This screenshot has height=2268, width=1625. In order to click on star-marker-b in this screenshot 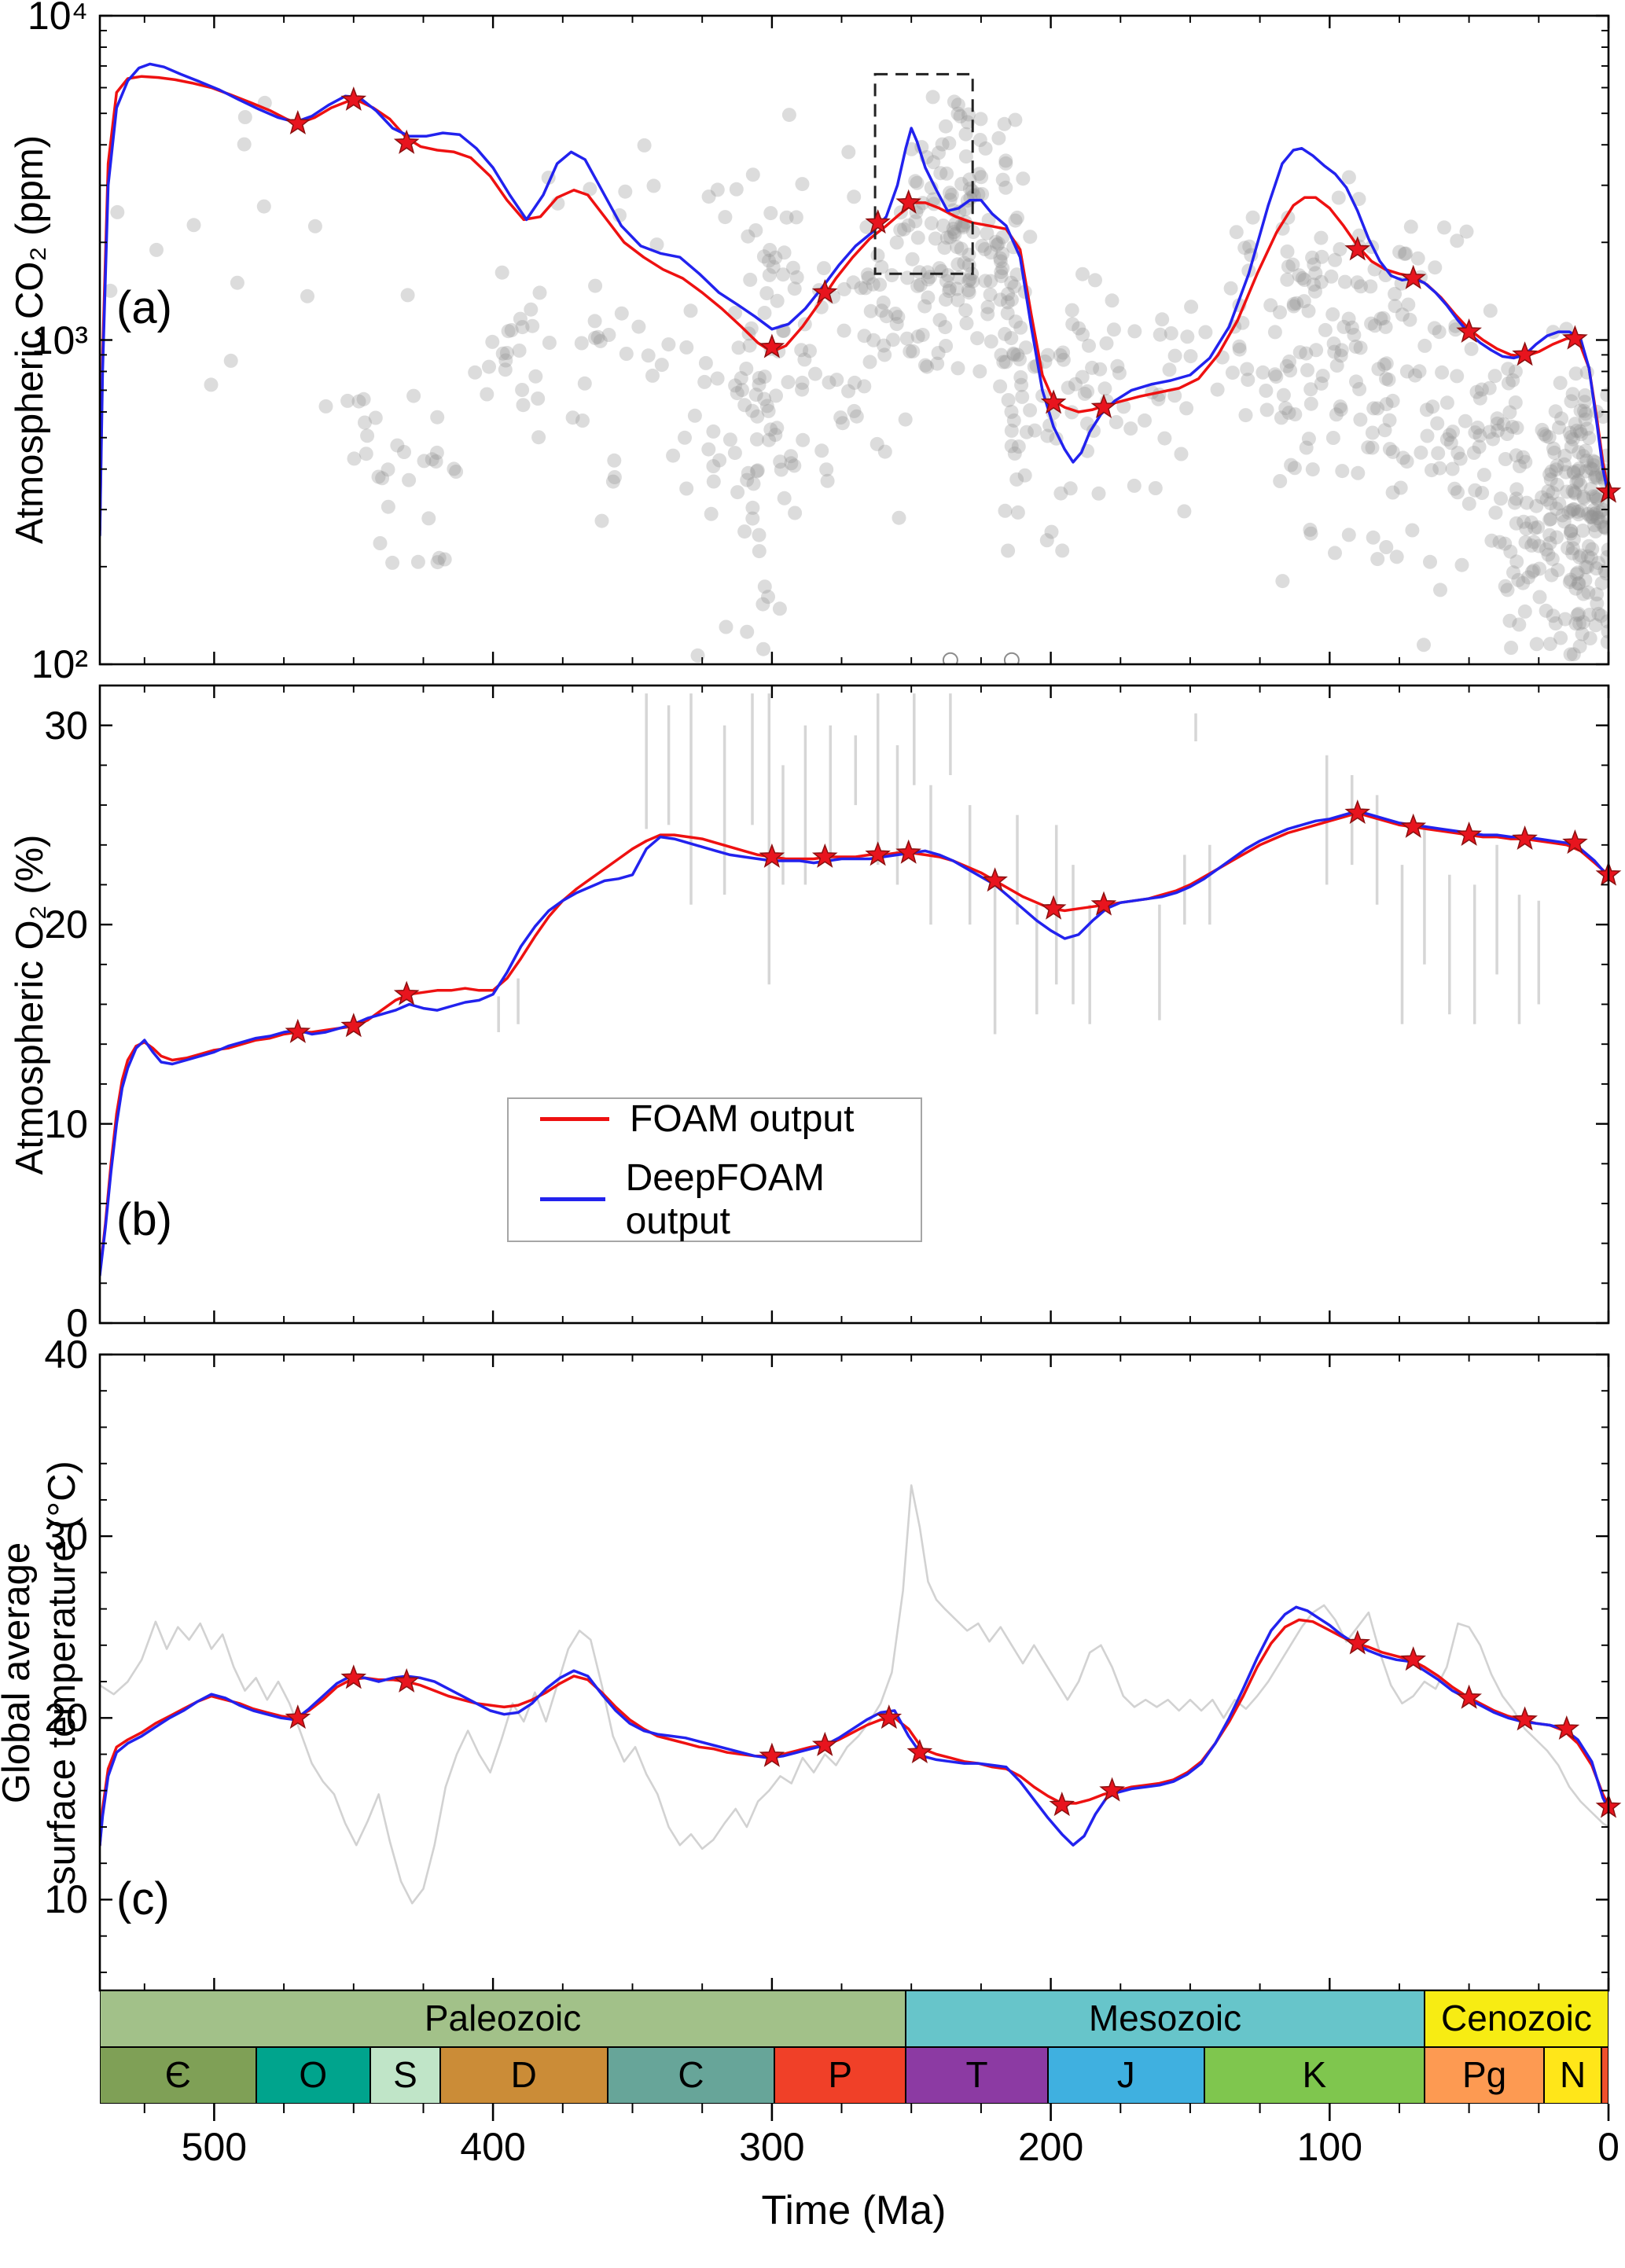, I will do `click(406, 993)`.